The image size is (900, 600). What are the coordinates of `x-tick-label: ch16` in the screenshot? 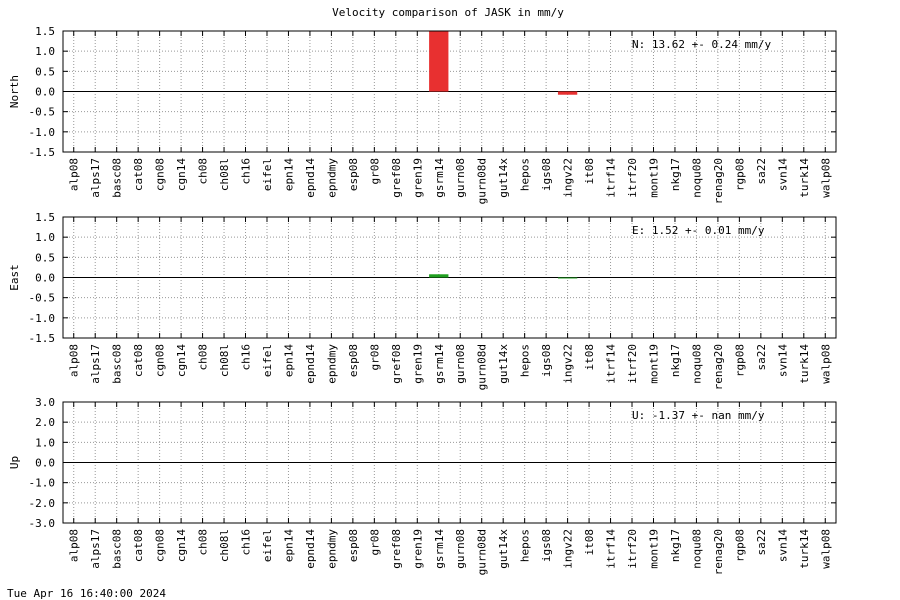 It's located at (246, 542).